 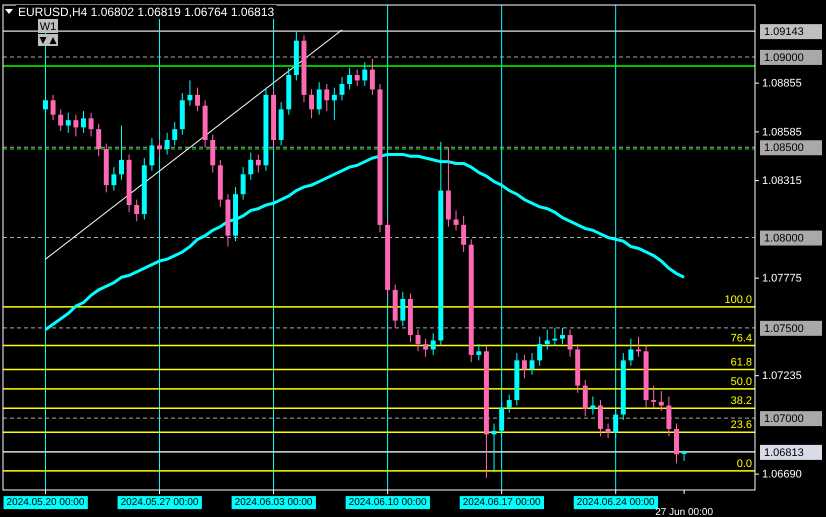 What do you see at coordinates (146, 12) in the screenshot?
I see `chart-title: EURUSD,H4 1.06802 1.06819 1.06764 1.06813` at bounding box center [146, 12].